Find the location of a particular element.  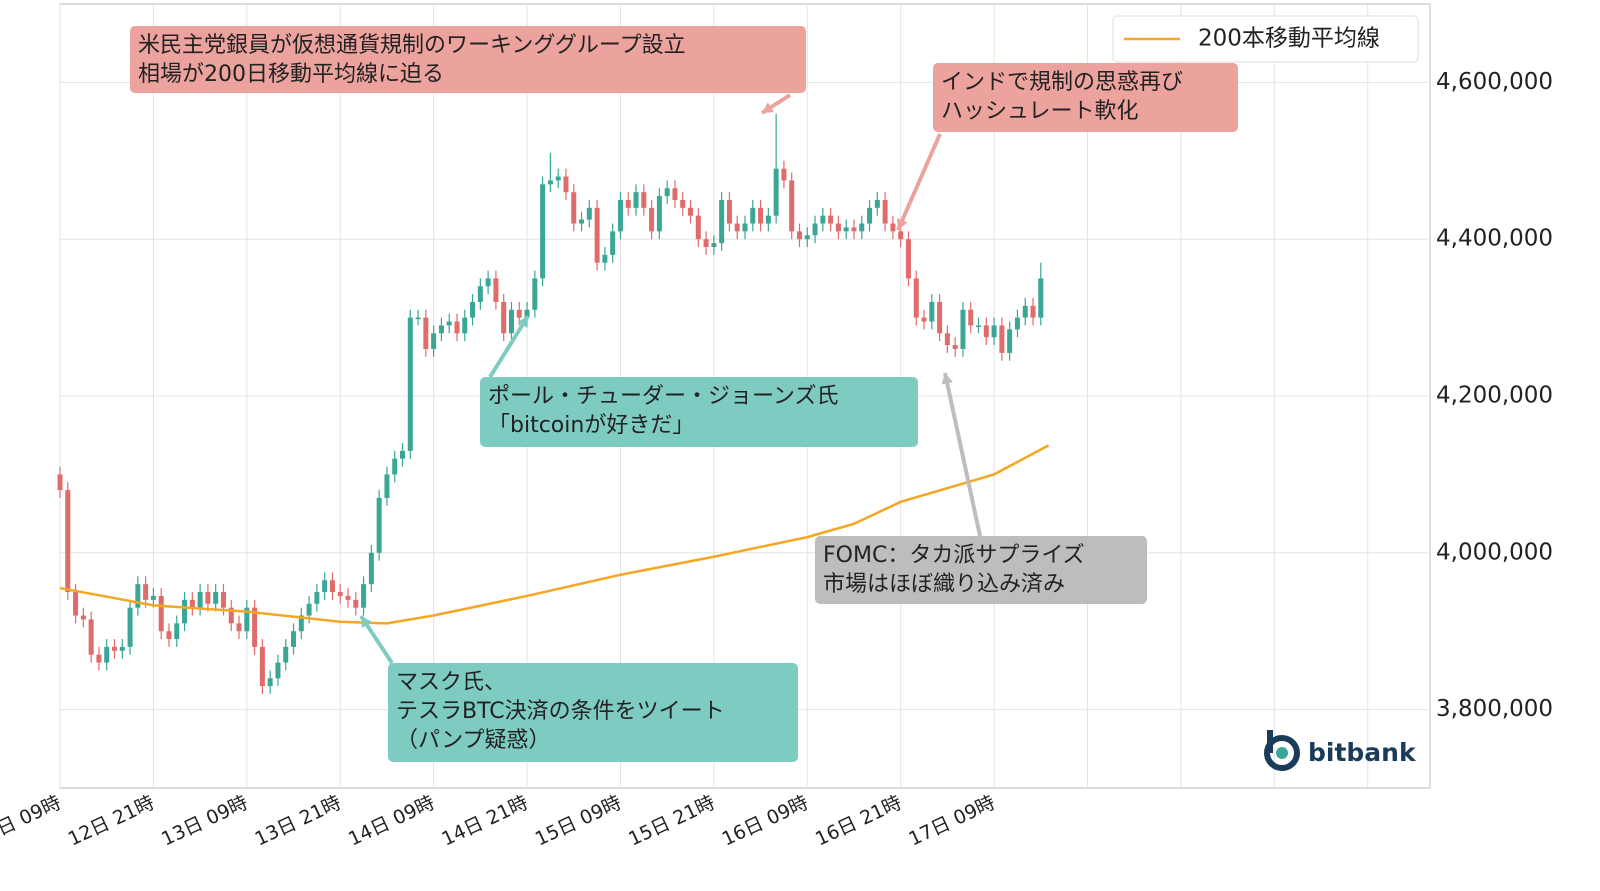

annotation-text: 相場が200日移動平均線に迫る is located at coordinates (291, 74).